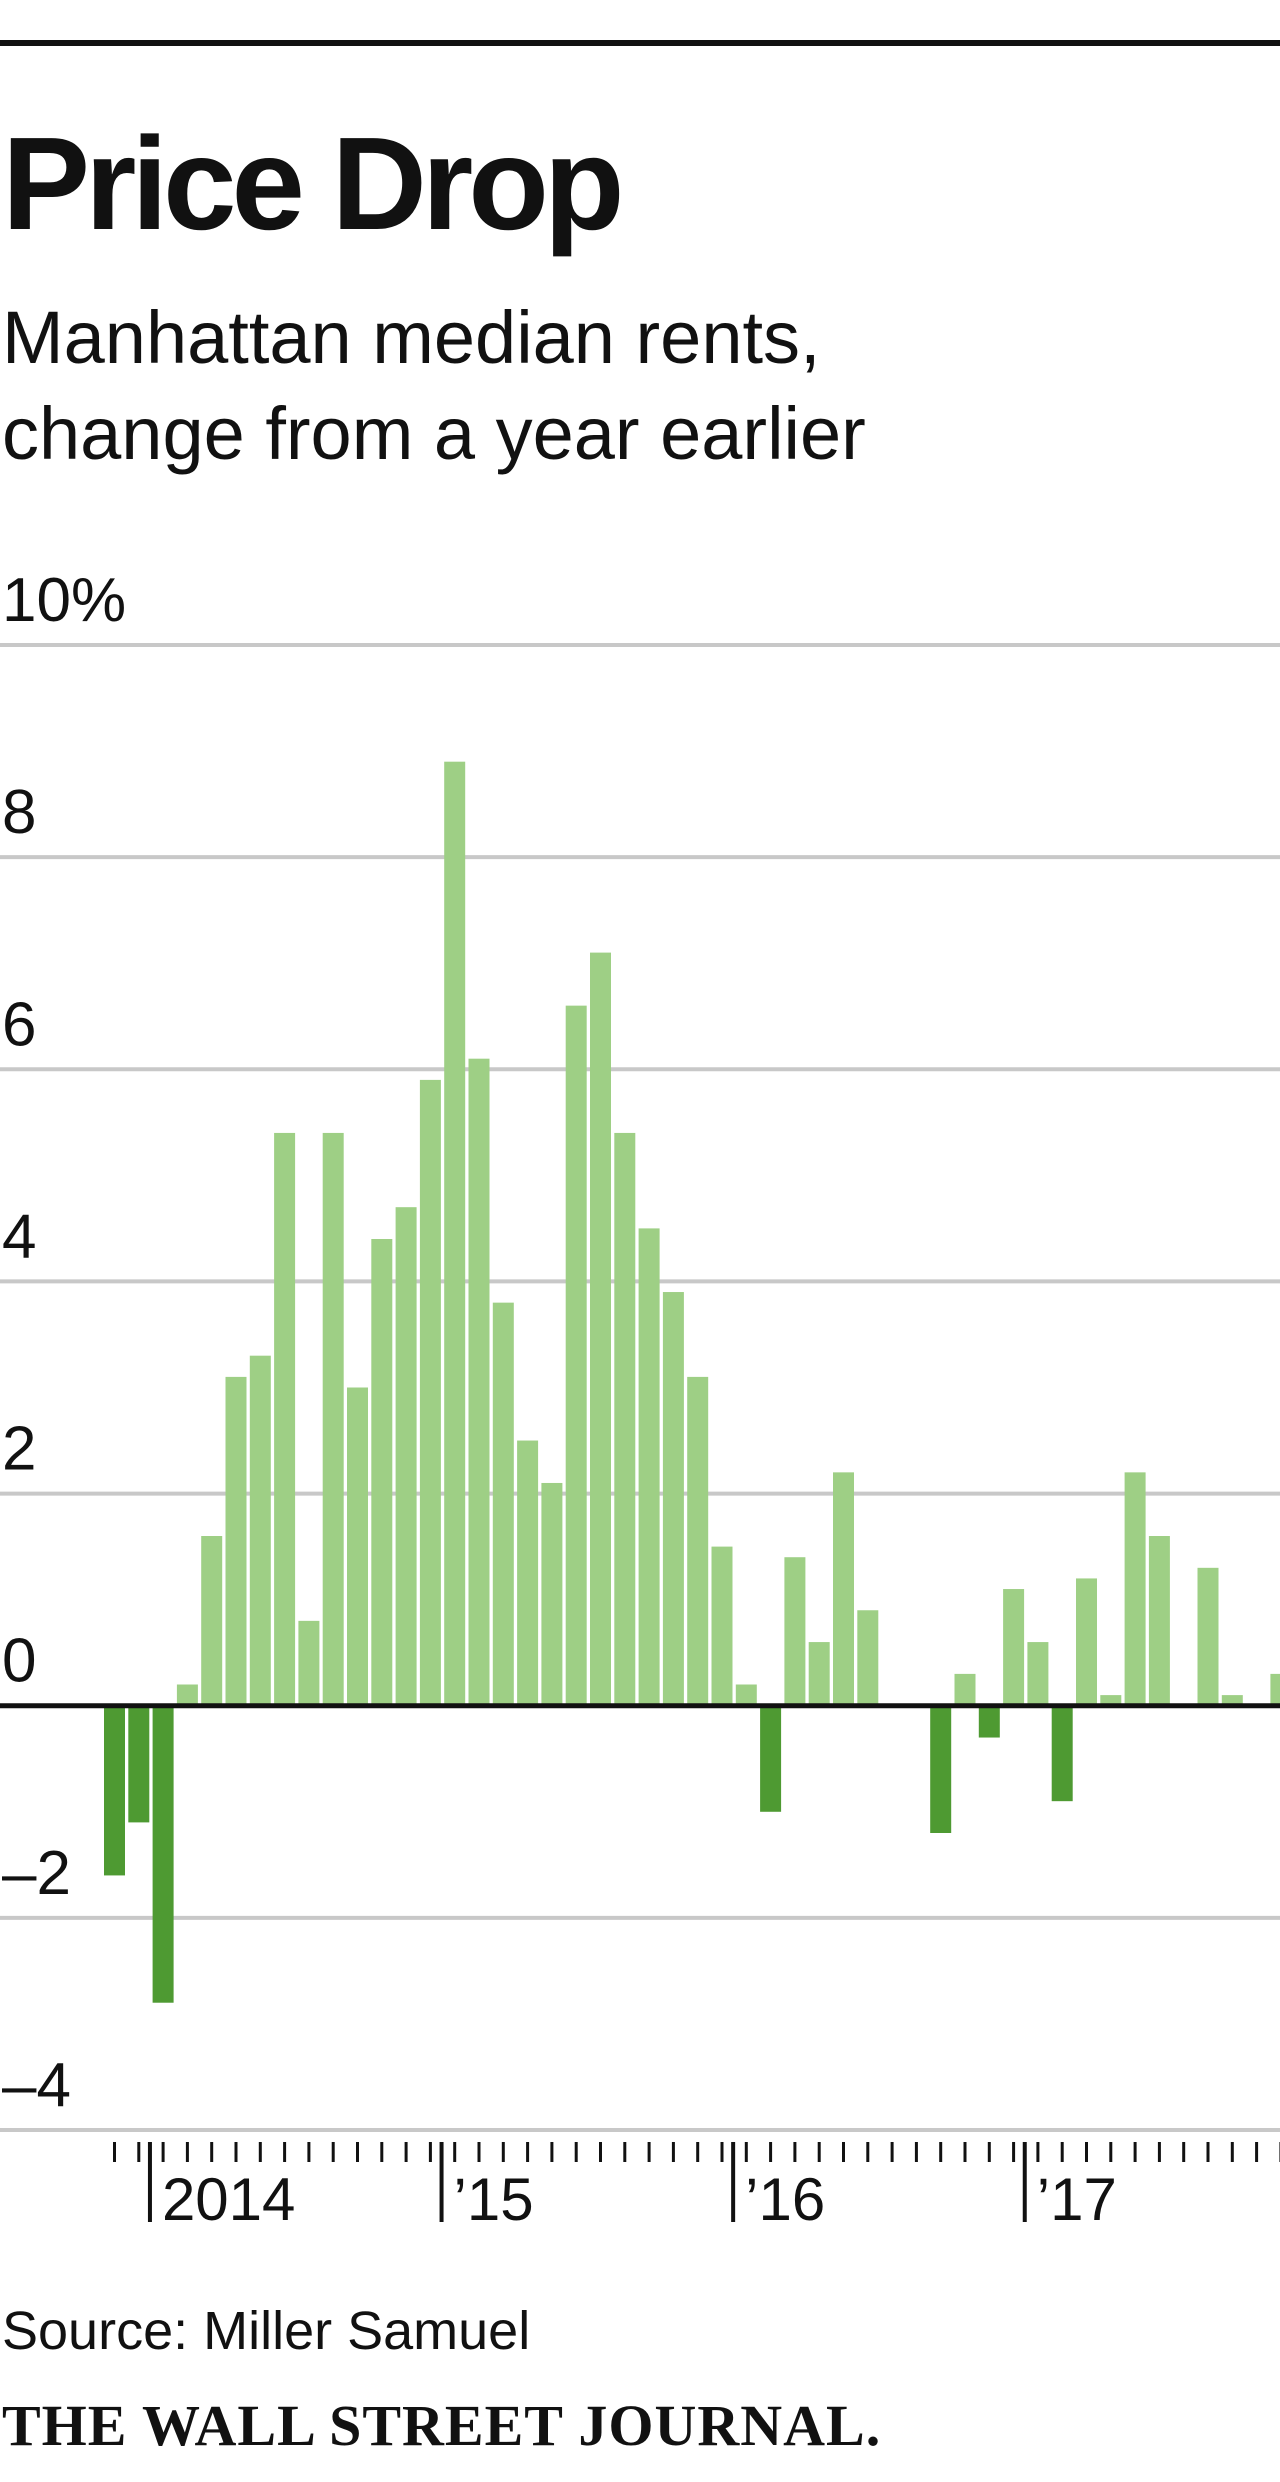  Describe the element at coordinates (442, 2425) in the screenshot. I see `publisher-logo: THE WALL STREET JOURNAL.` at that location.